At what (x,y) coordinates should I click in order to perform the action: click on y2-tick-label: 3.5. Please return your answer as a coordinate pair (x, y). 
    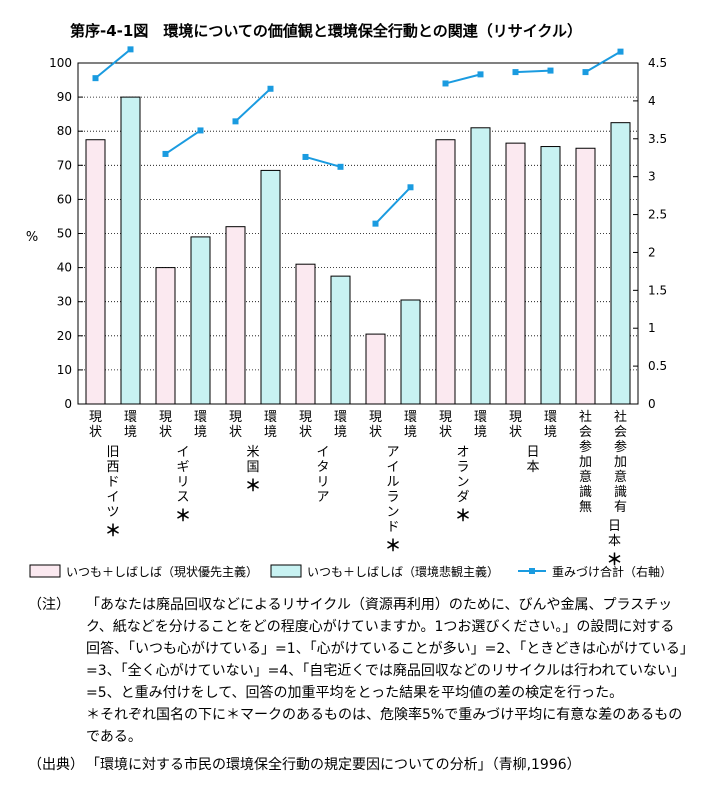
    Looking at the image, I should click on (657, 139).